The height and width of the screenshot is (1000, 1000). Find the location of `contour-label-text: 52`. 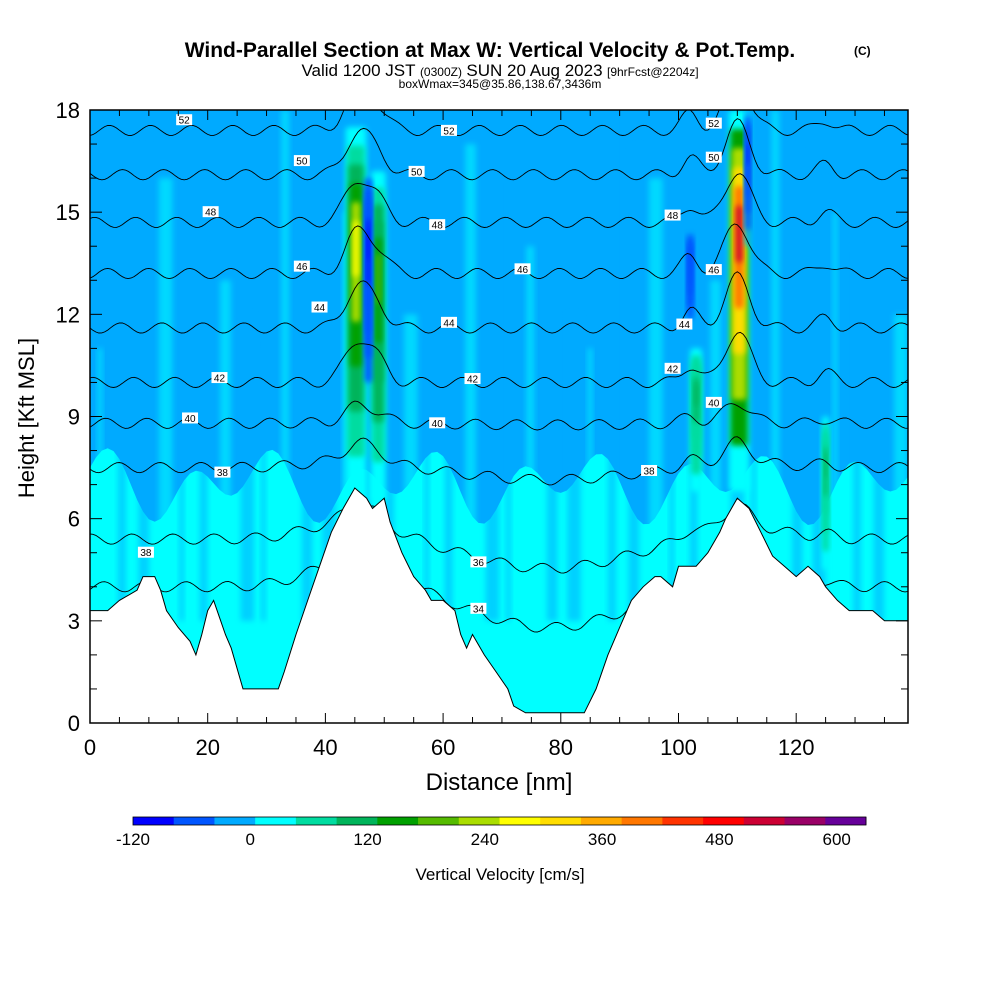

contour-label-text: 52 is located at coordinates (714, 124).